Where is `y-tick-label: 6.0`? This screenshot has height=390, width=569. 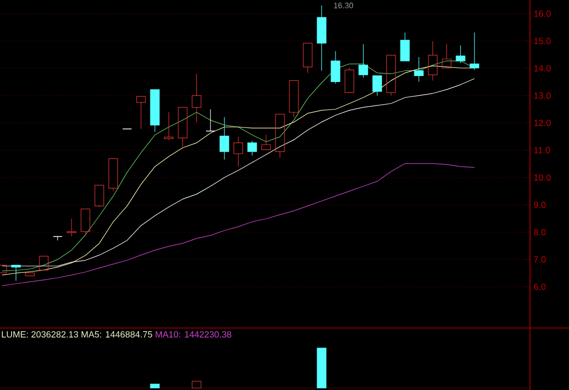 y-tick-label: 6.0 is located at coordinates (540, 287).